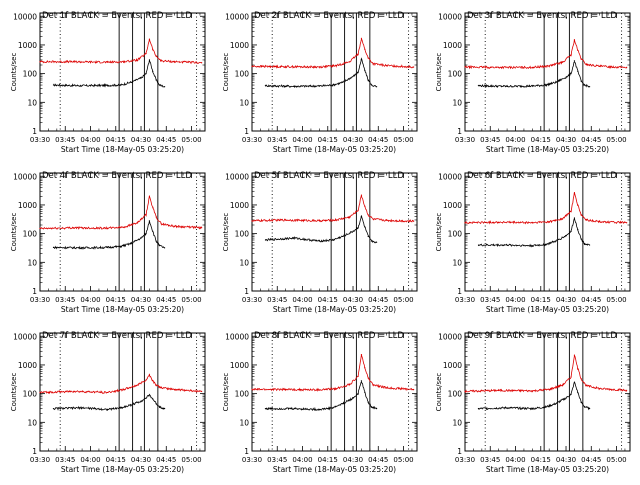 The image size is (640, 485). What do you see at coordinates (237, 16) in the screenshot?
I see `y-tick-label: 10000` at bounding box center [237, 16].